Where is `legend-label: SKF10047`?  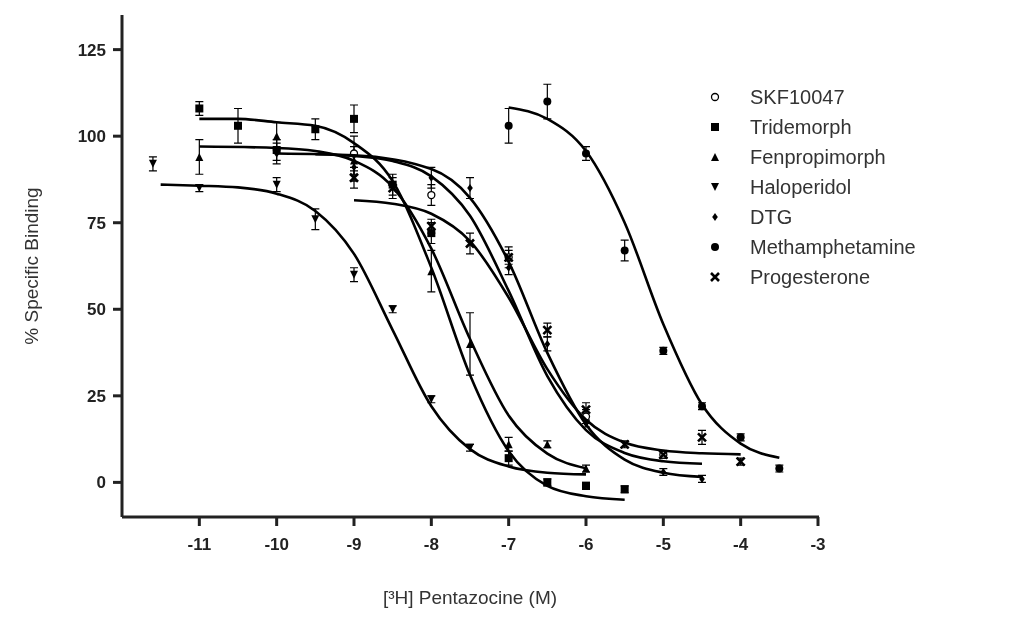
legend-label: SKF10047 is located at coordinates (797, 97).